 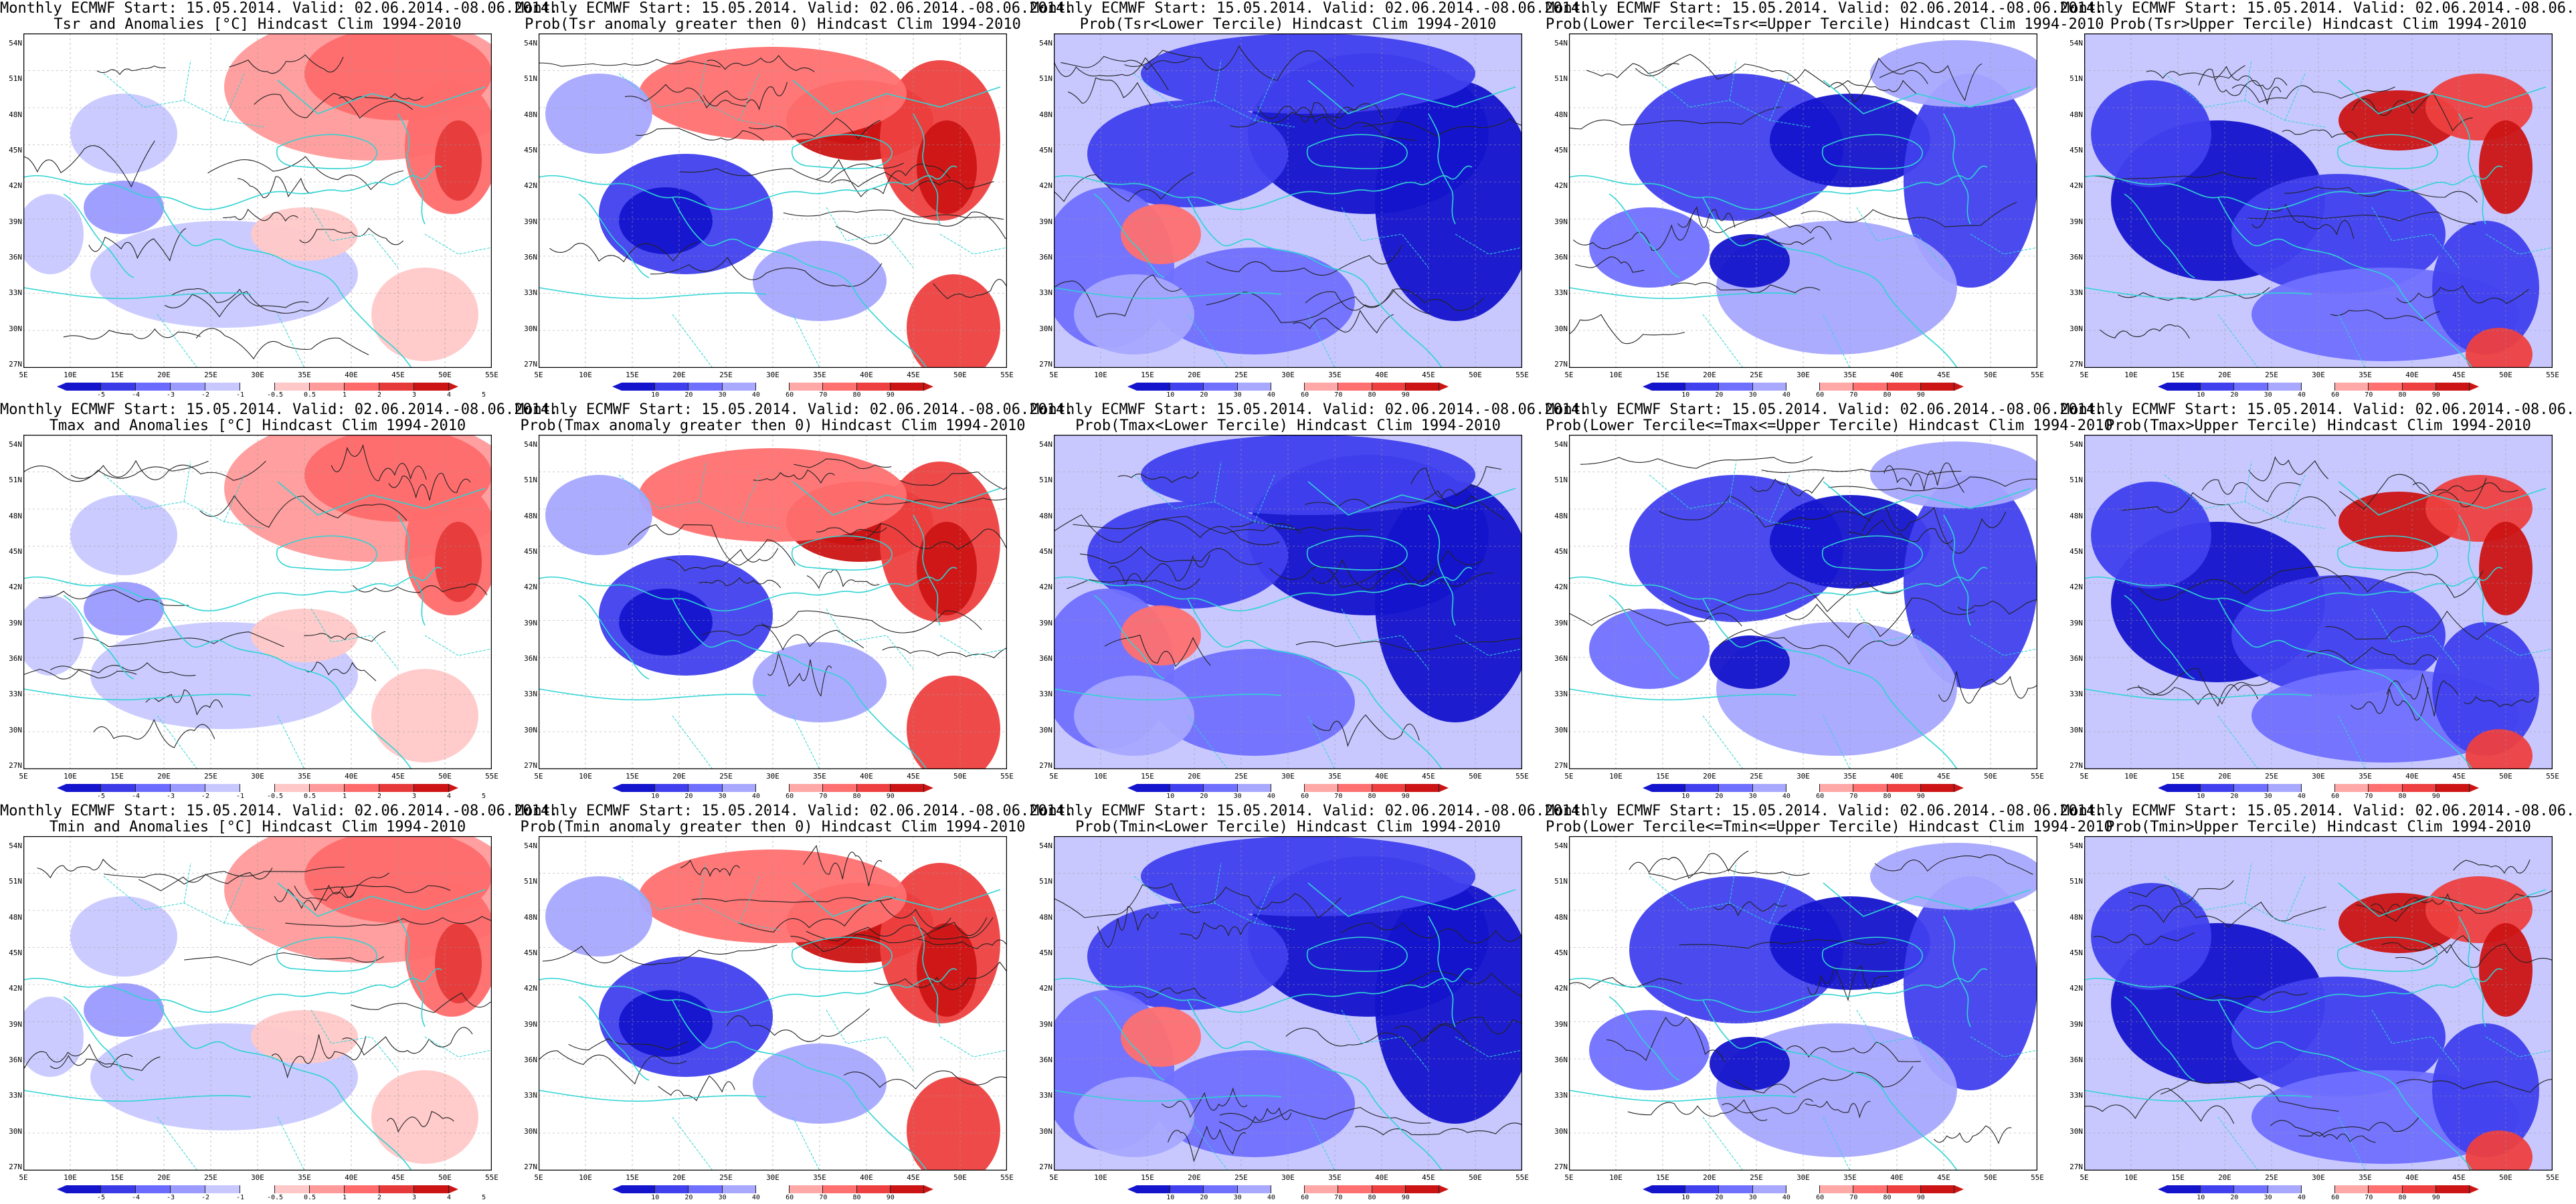 I want to click on colorbar, so click(x=1803, y=788).